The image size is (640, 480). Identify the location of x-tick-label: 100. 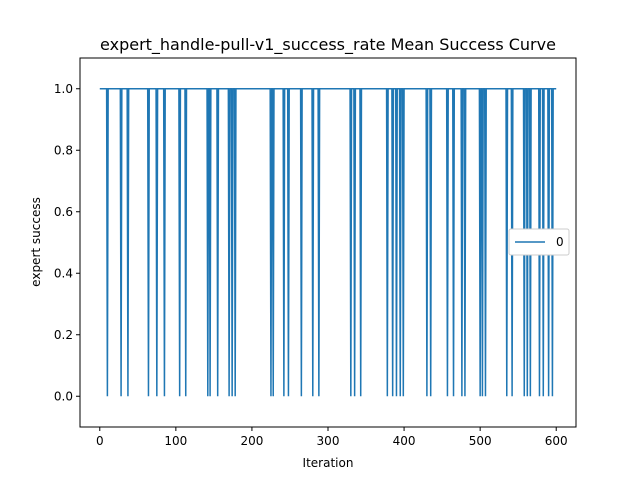
(175, 441).